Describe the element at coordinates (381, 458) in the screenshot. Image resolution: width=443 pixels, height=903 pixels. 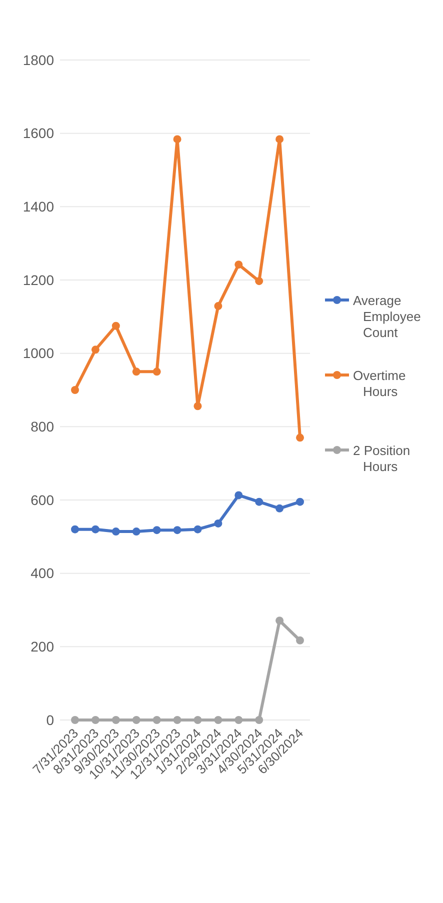
I see `legend-label: 2 Position Hours` at that location.